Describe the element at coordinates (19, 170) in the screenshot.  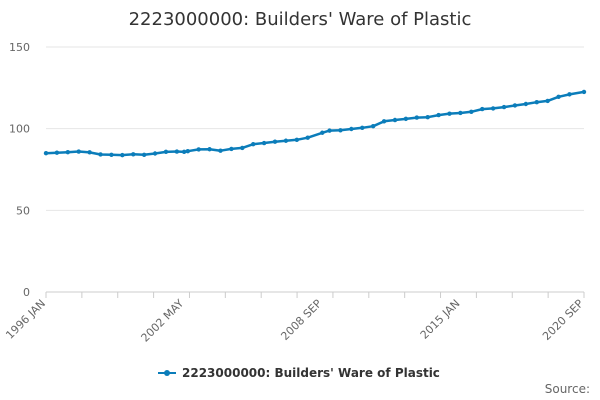
I see `y-axis-ticks: 0 50 100 150` at that location.